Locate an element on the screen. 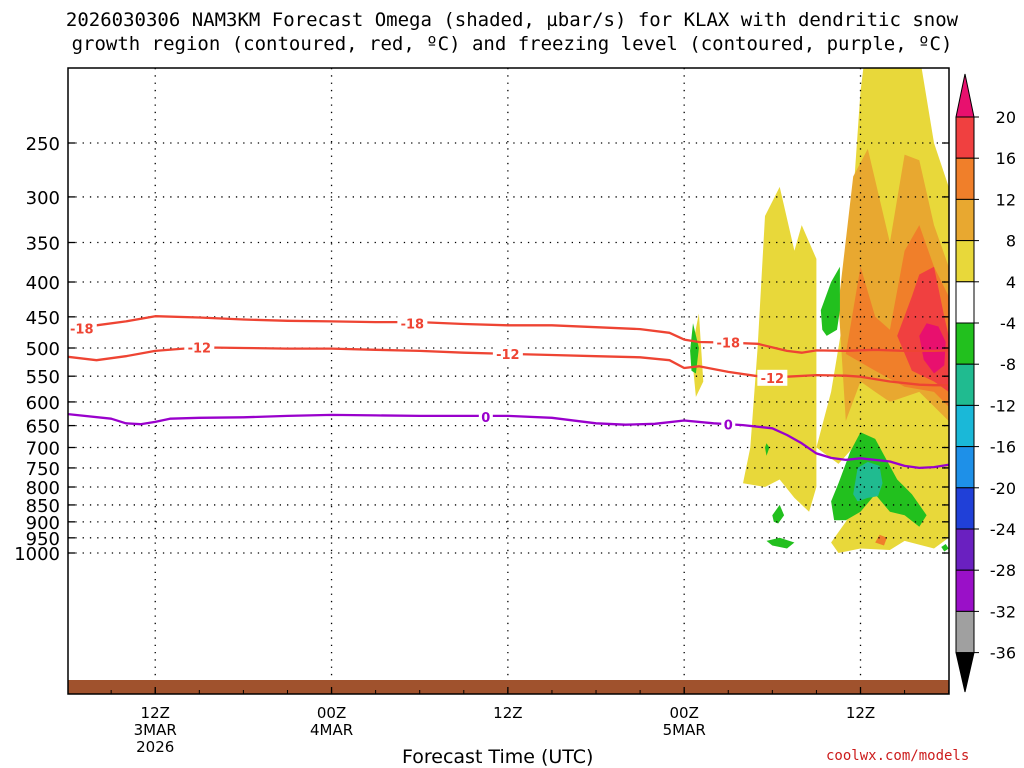  colorbar-label-10: -24 is located at coordinates (1003, 529).